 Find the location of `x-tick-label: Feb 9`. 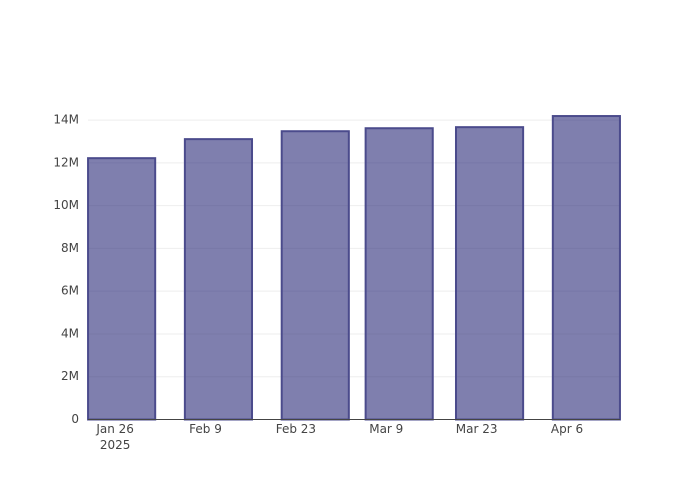

x-tick-label: Feb 9 is located at coordinates (205, 429).